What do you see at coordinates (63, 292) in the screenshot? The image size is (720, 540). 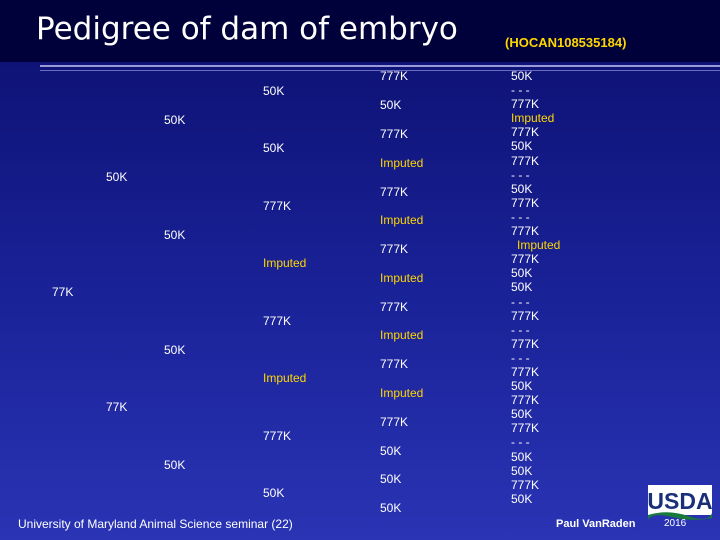 I see `gen1-label: 77K` at bounding box center [63, 292].